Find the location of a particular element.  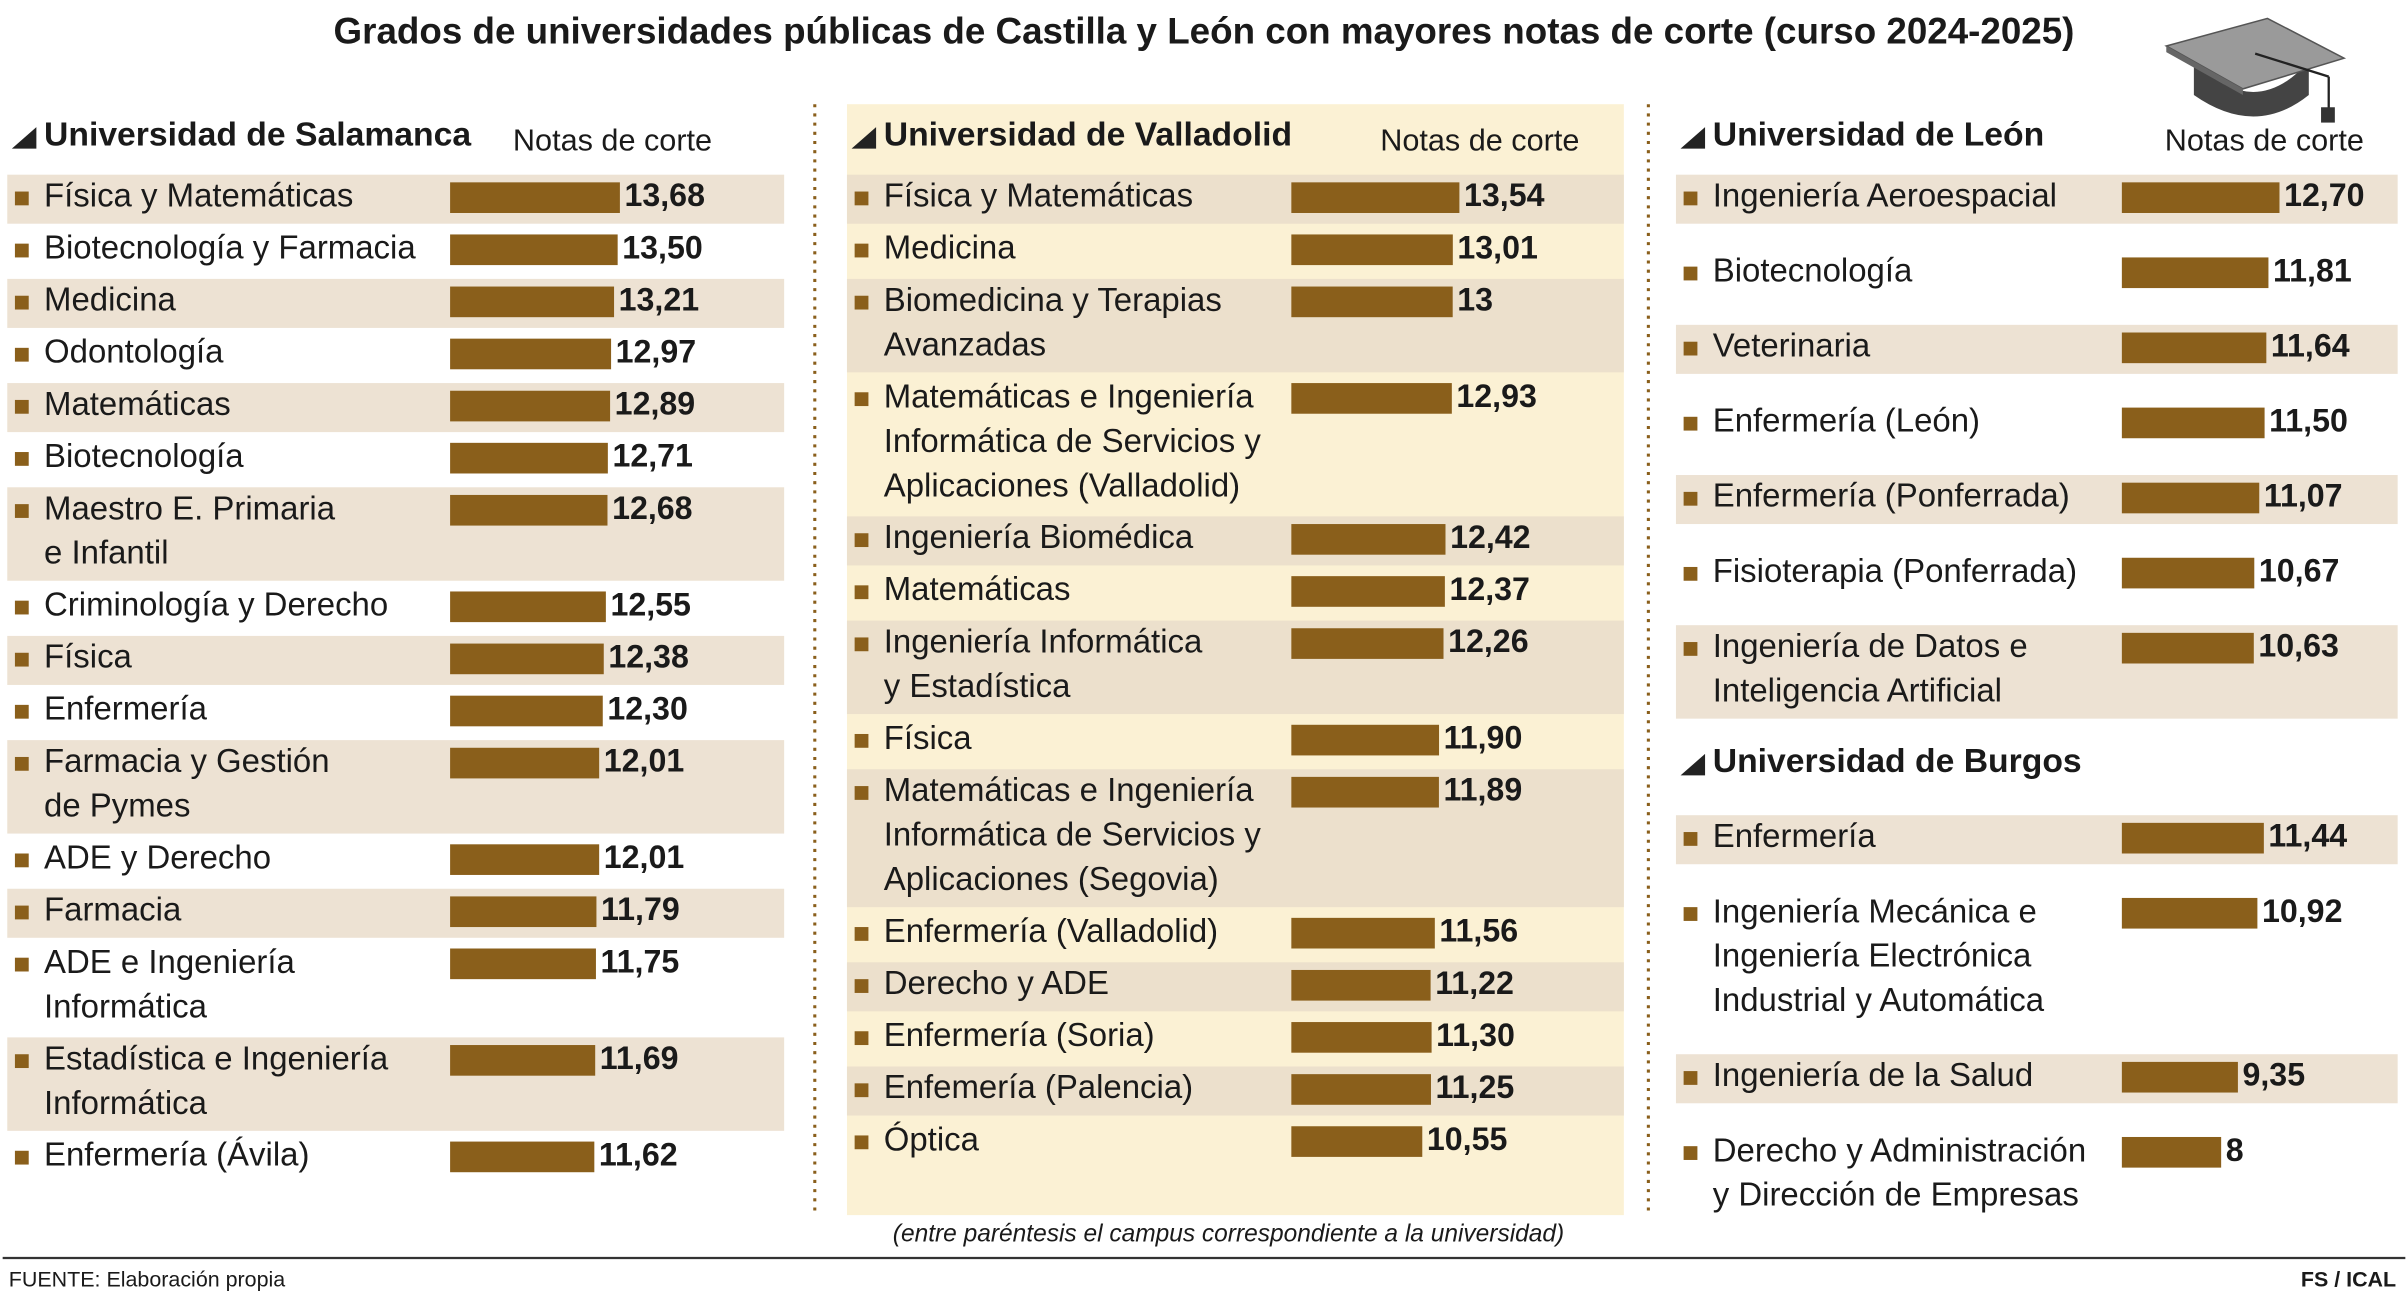

category-label: Ingeniería Aeroespacial is located at coordinates (1885, 194).